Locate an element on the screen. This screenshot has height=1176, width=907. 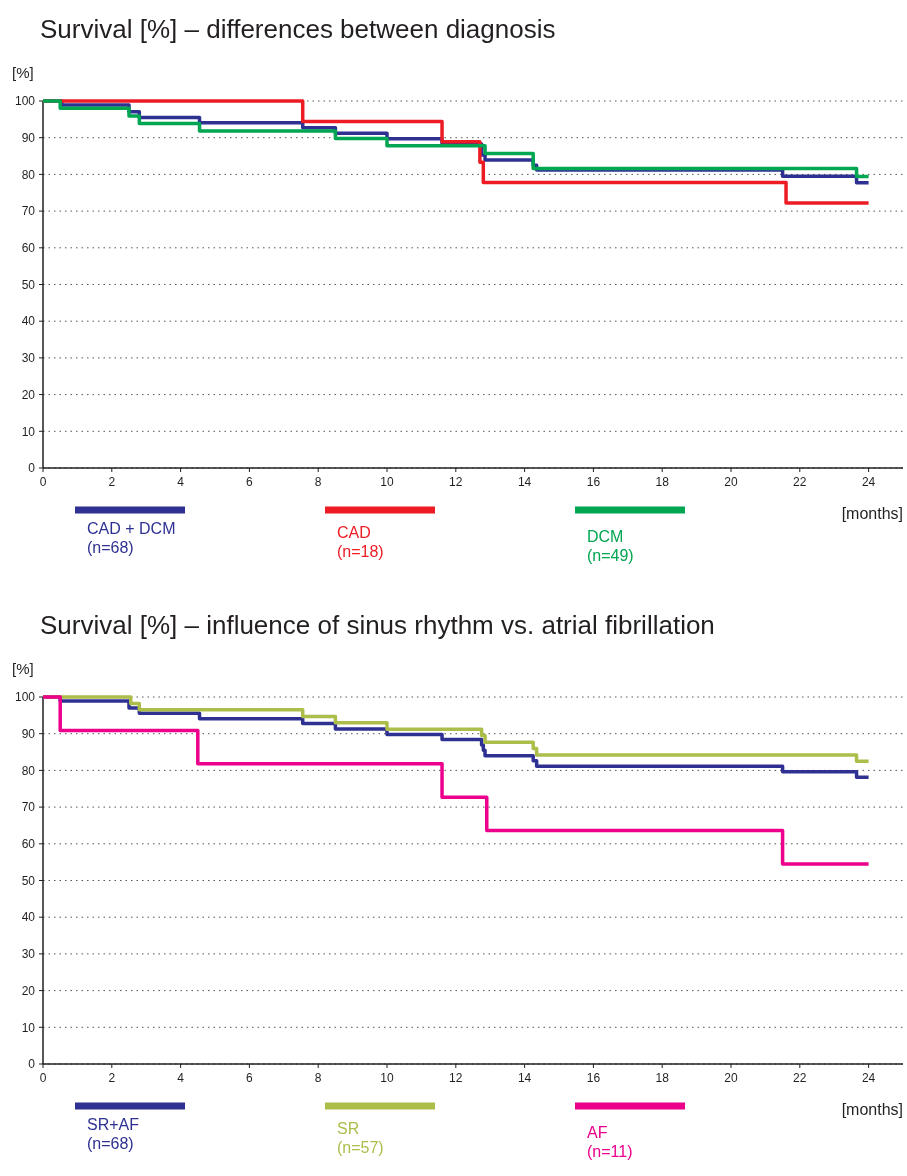
chart-title: Survival [%] – influence of sinus rhythm vs. atrial fibrillation is located at coordinates (377, 625).